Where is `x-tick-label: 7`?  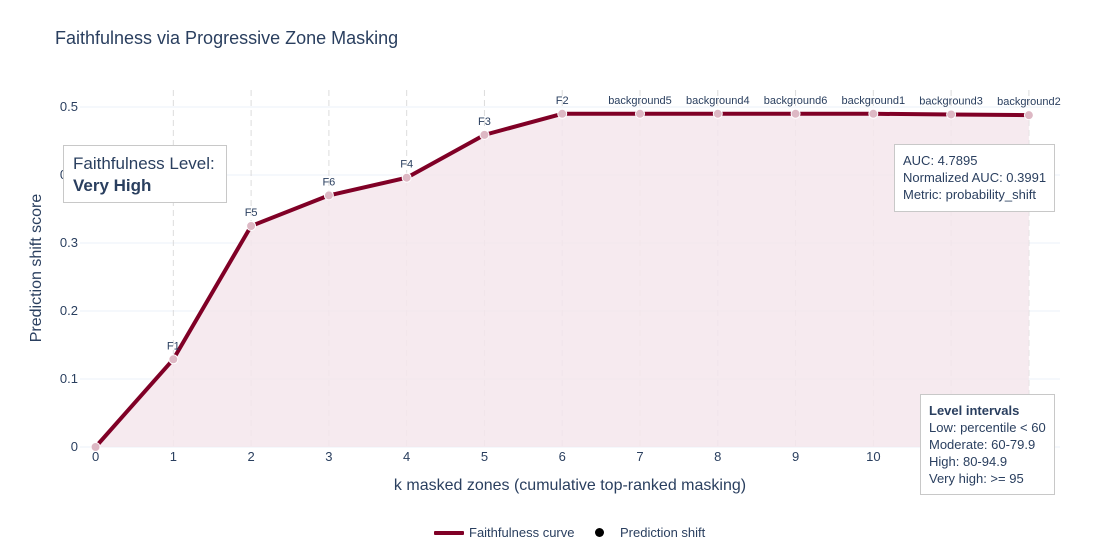 x-tick-label: 7 is located at coordinates (639, 456).